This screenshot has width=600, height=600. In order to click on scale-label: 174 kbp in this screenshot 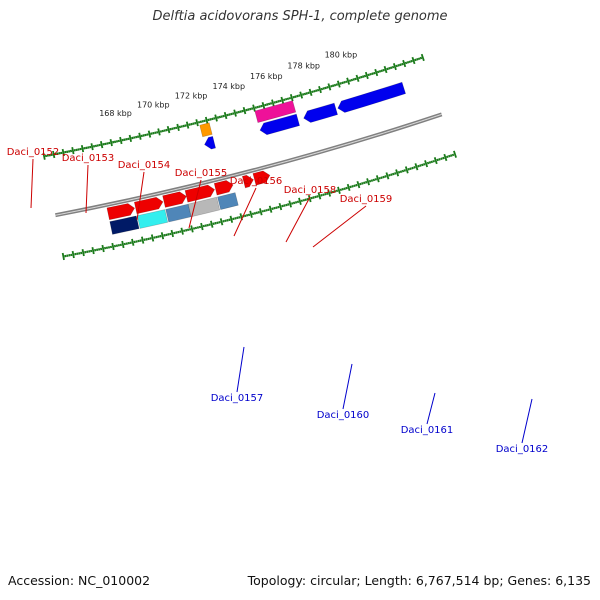, I will do `click(228, 86)`.